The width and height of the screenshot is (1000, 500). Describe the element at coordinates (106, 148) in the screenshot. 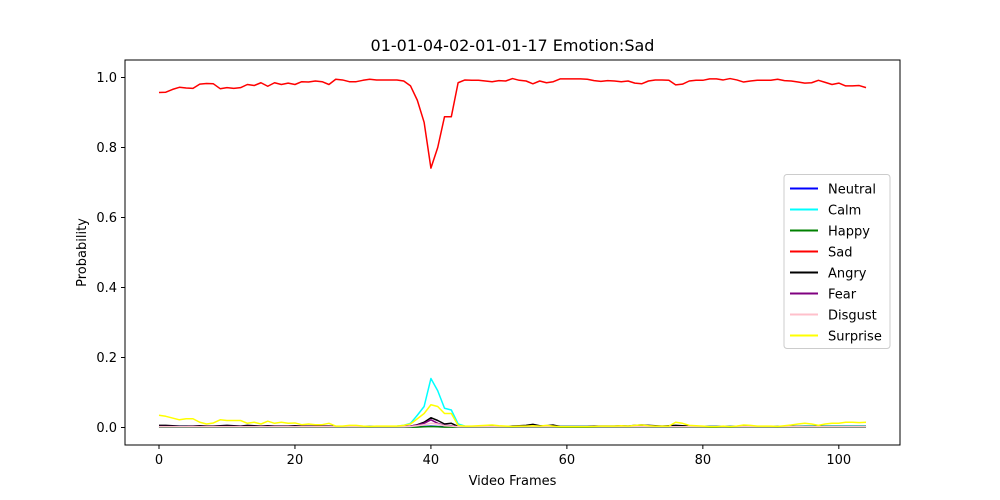

I see `y-tick-label: 0.8` at that location.